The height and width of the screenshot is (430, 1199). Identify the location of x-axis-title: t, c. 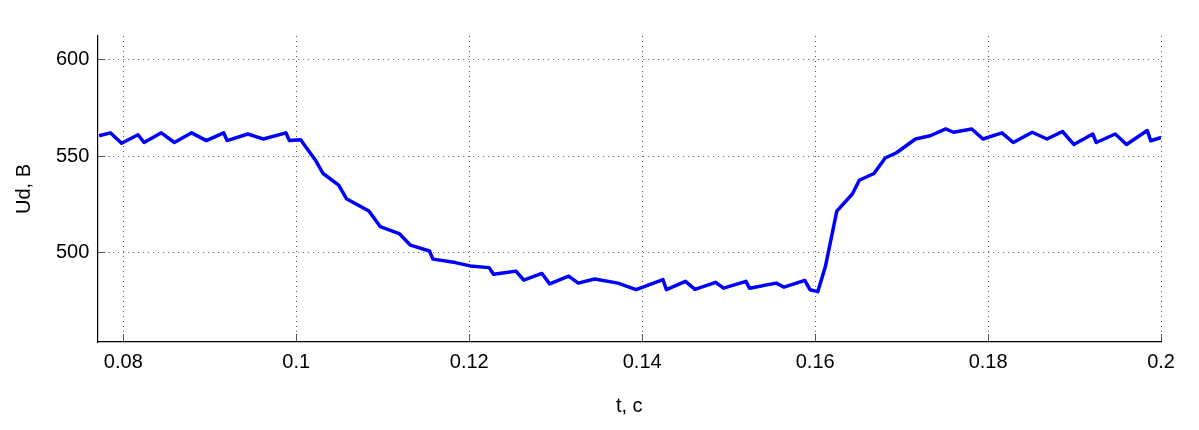
(629, 404).